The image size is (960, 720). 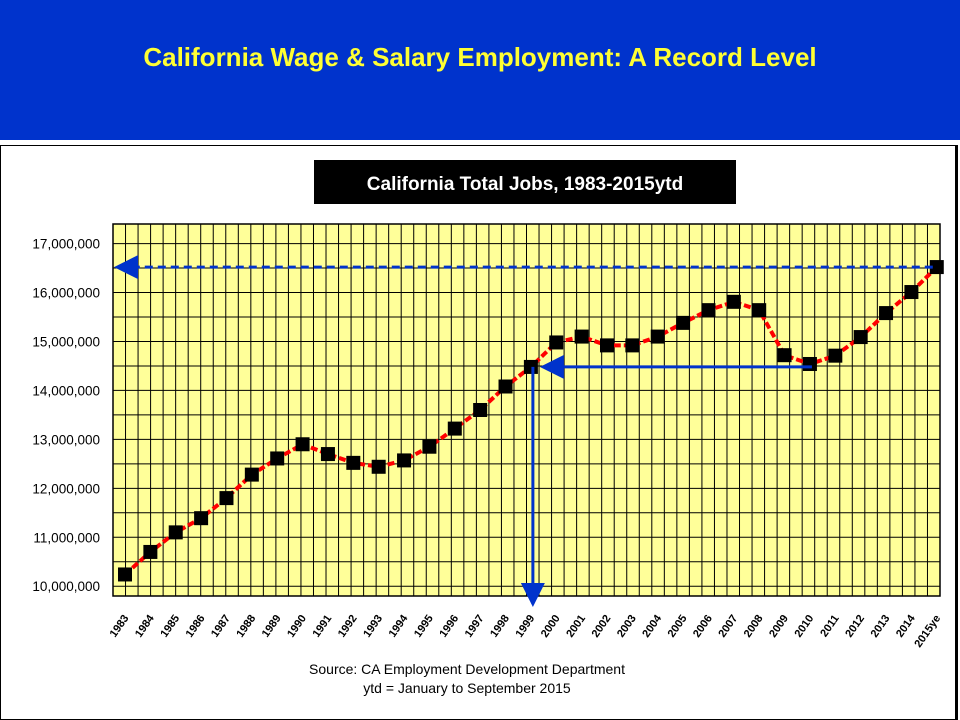 I want to click on x-tick-label: 1983, so click(x=120, y=626).